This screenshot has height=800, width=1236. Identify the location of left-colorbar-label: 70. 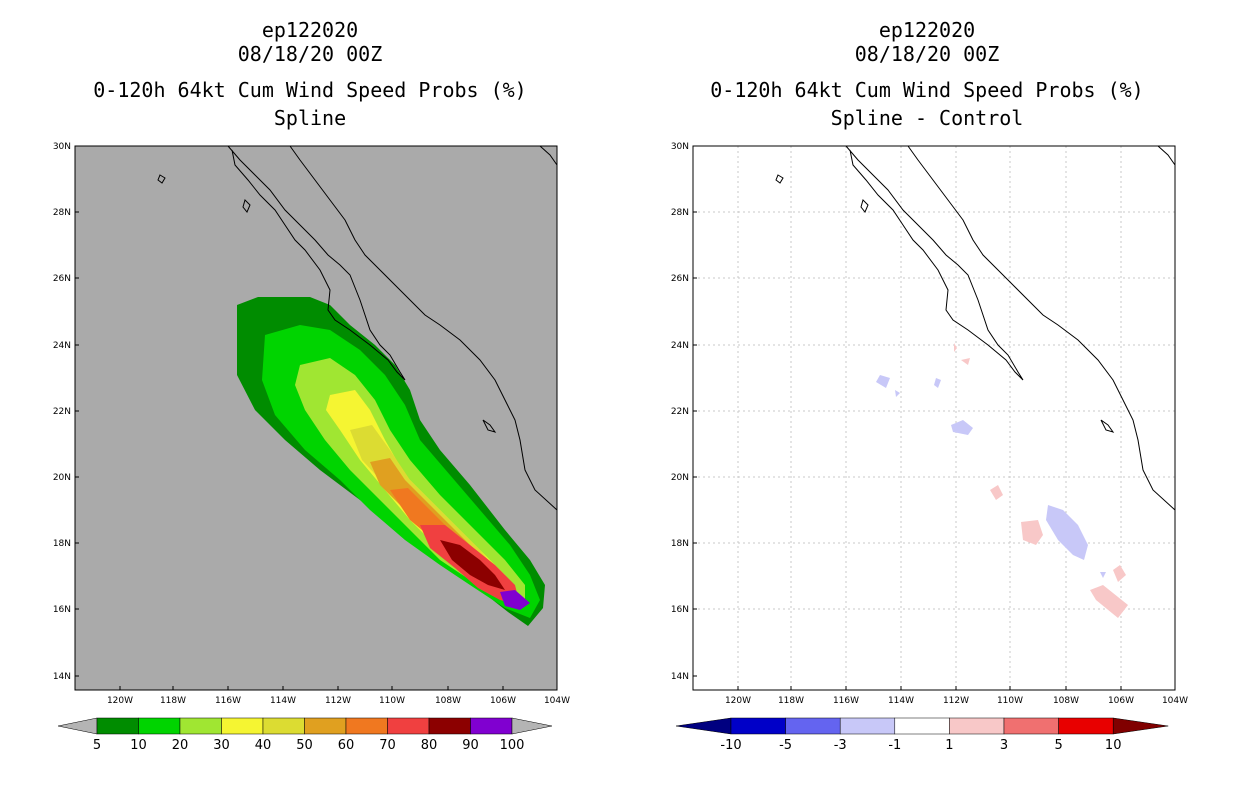
(387, 745).